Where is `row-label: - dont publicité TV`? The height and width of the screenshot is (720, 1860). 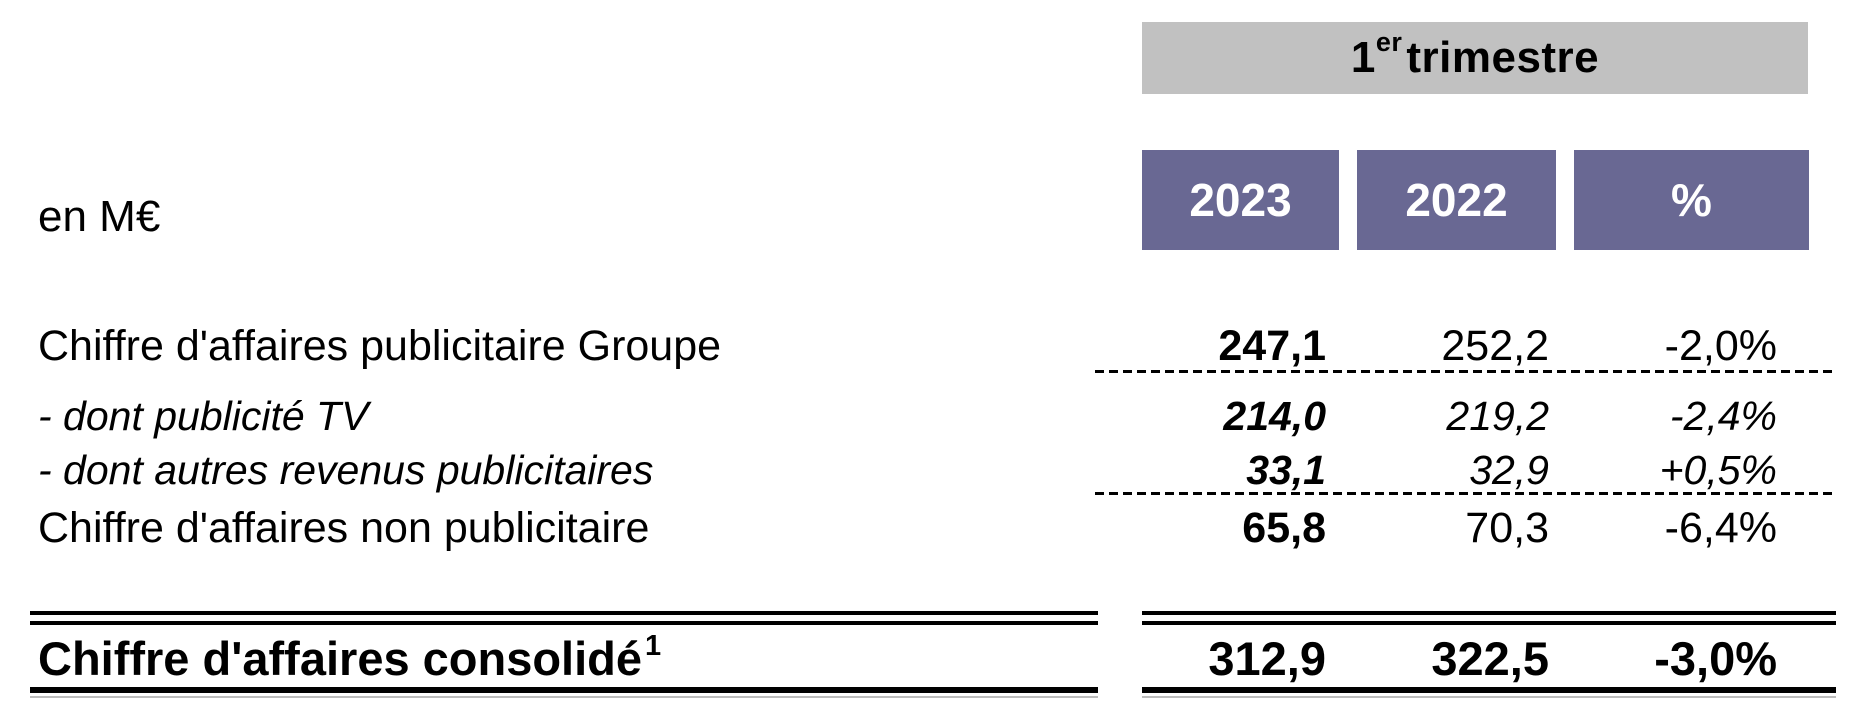 row-label: - dont publicité TV is located at coordinates (203, 416).